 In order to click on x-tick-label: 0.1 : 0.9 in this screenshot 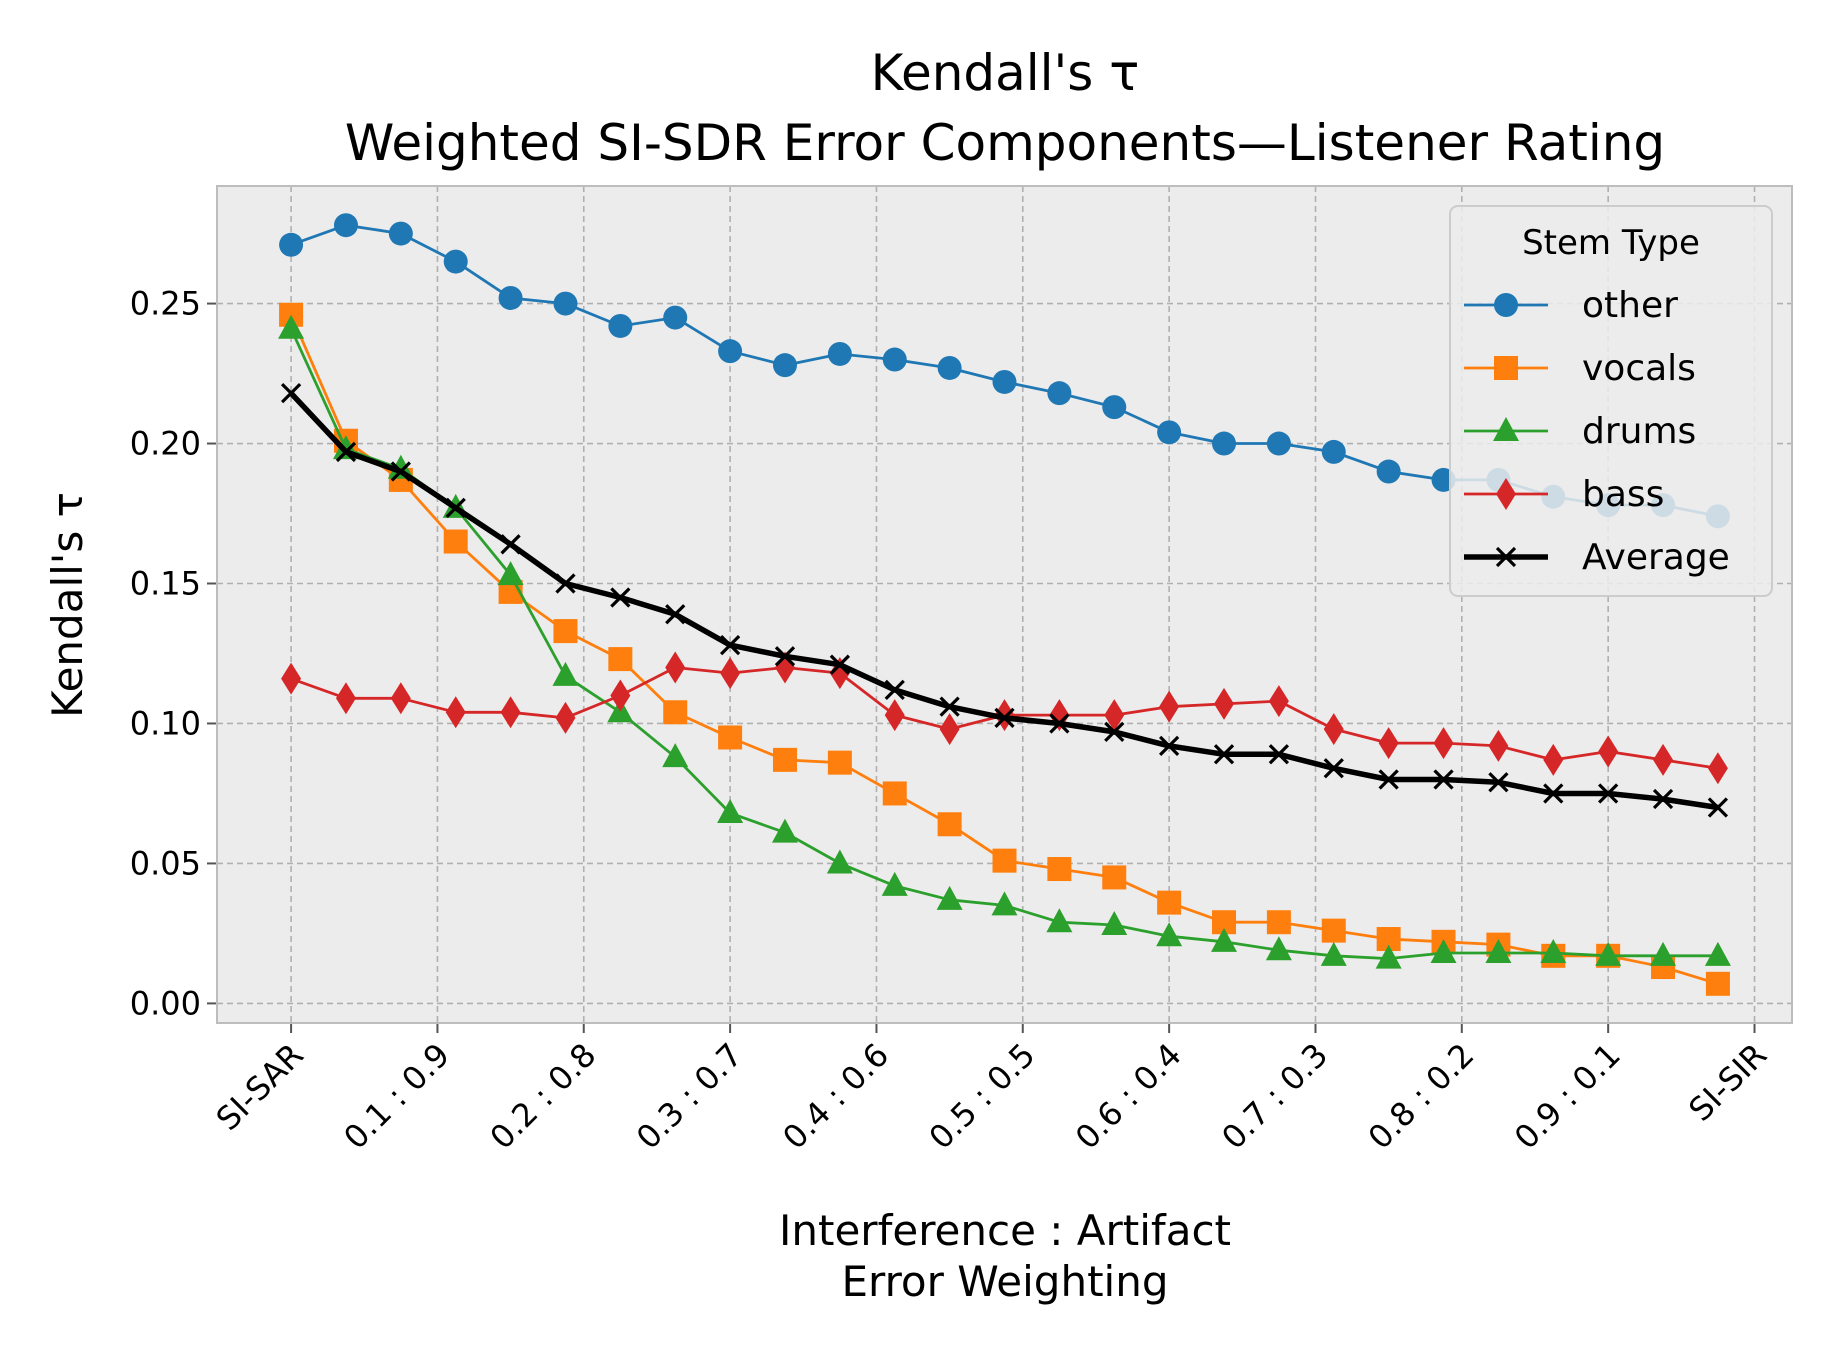, I will do `click(396, 1096)`.